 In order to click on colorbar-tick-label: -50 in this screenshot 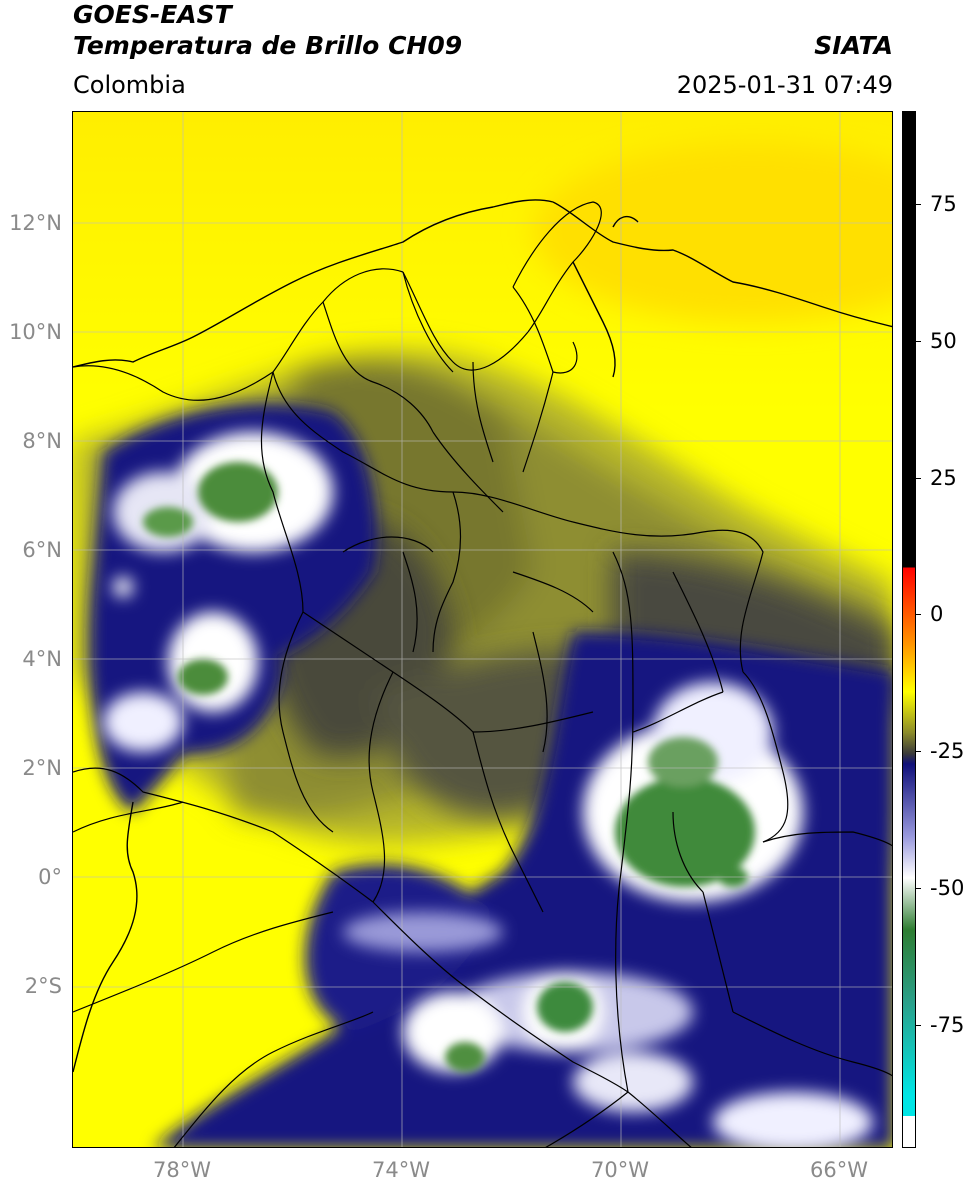, I will do `click(947, 888)`.